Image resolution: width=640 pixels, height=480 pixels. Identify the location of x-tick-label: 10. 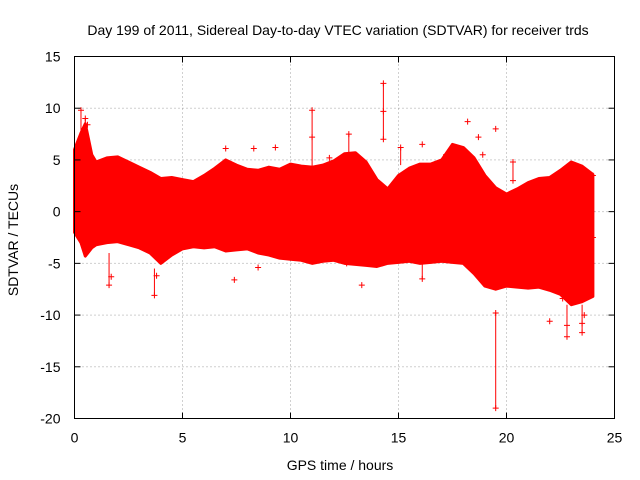
(291, 438).